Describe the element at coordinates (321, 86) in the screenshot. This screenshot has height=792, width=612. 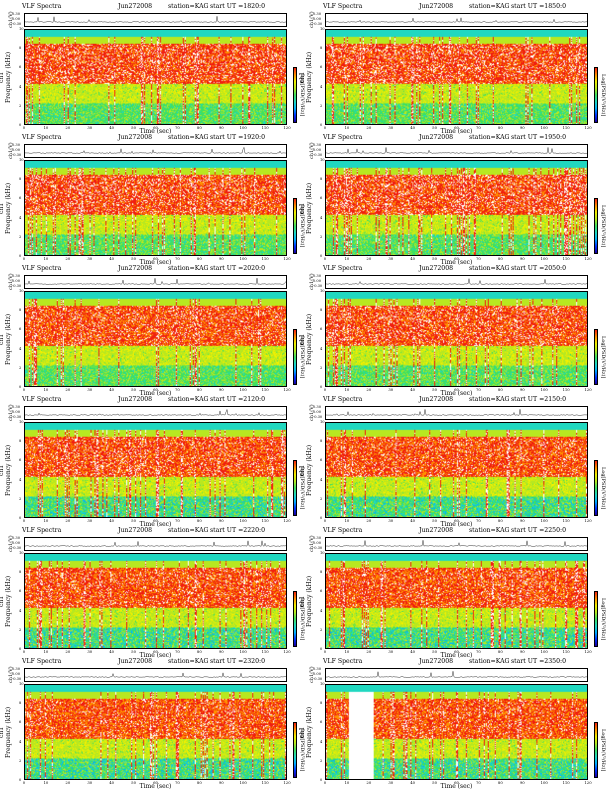
I see `frequency-tick-label: 4` at that location.